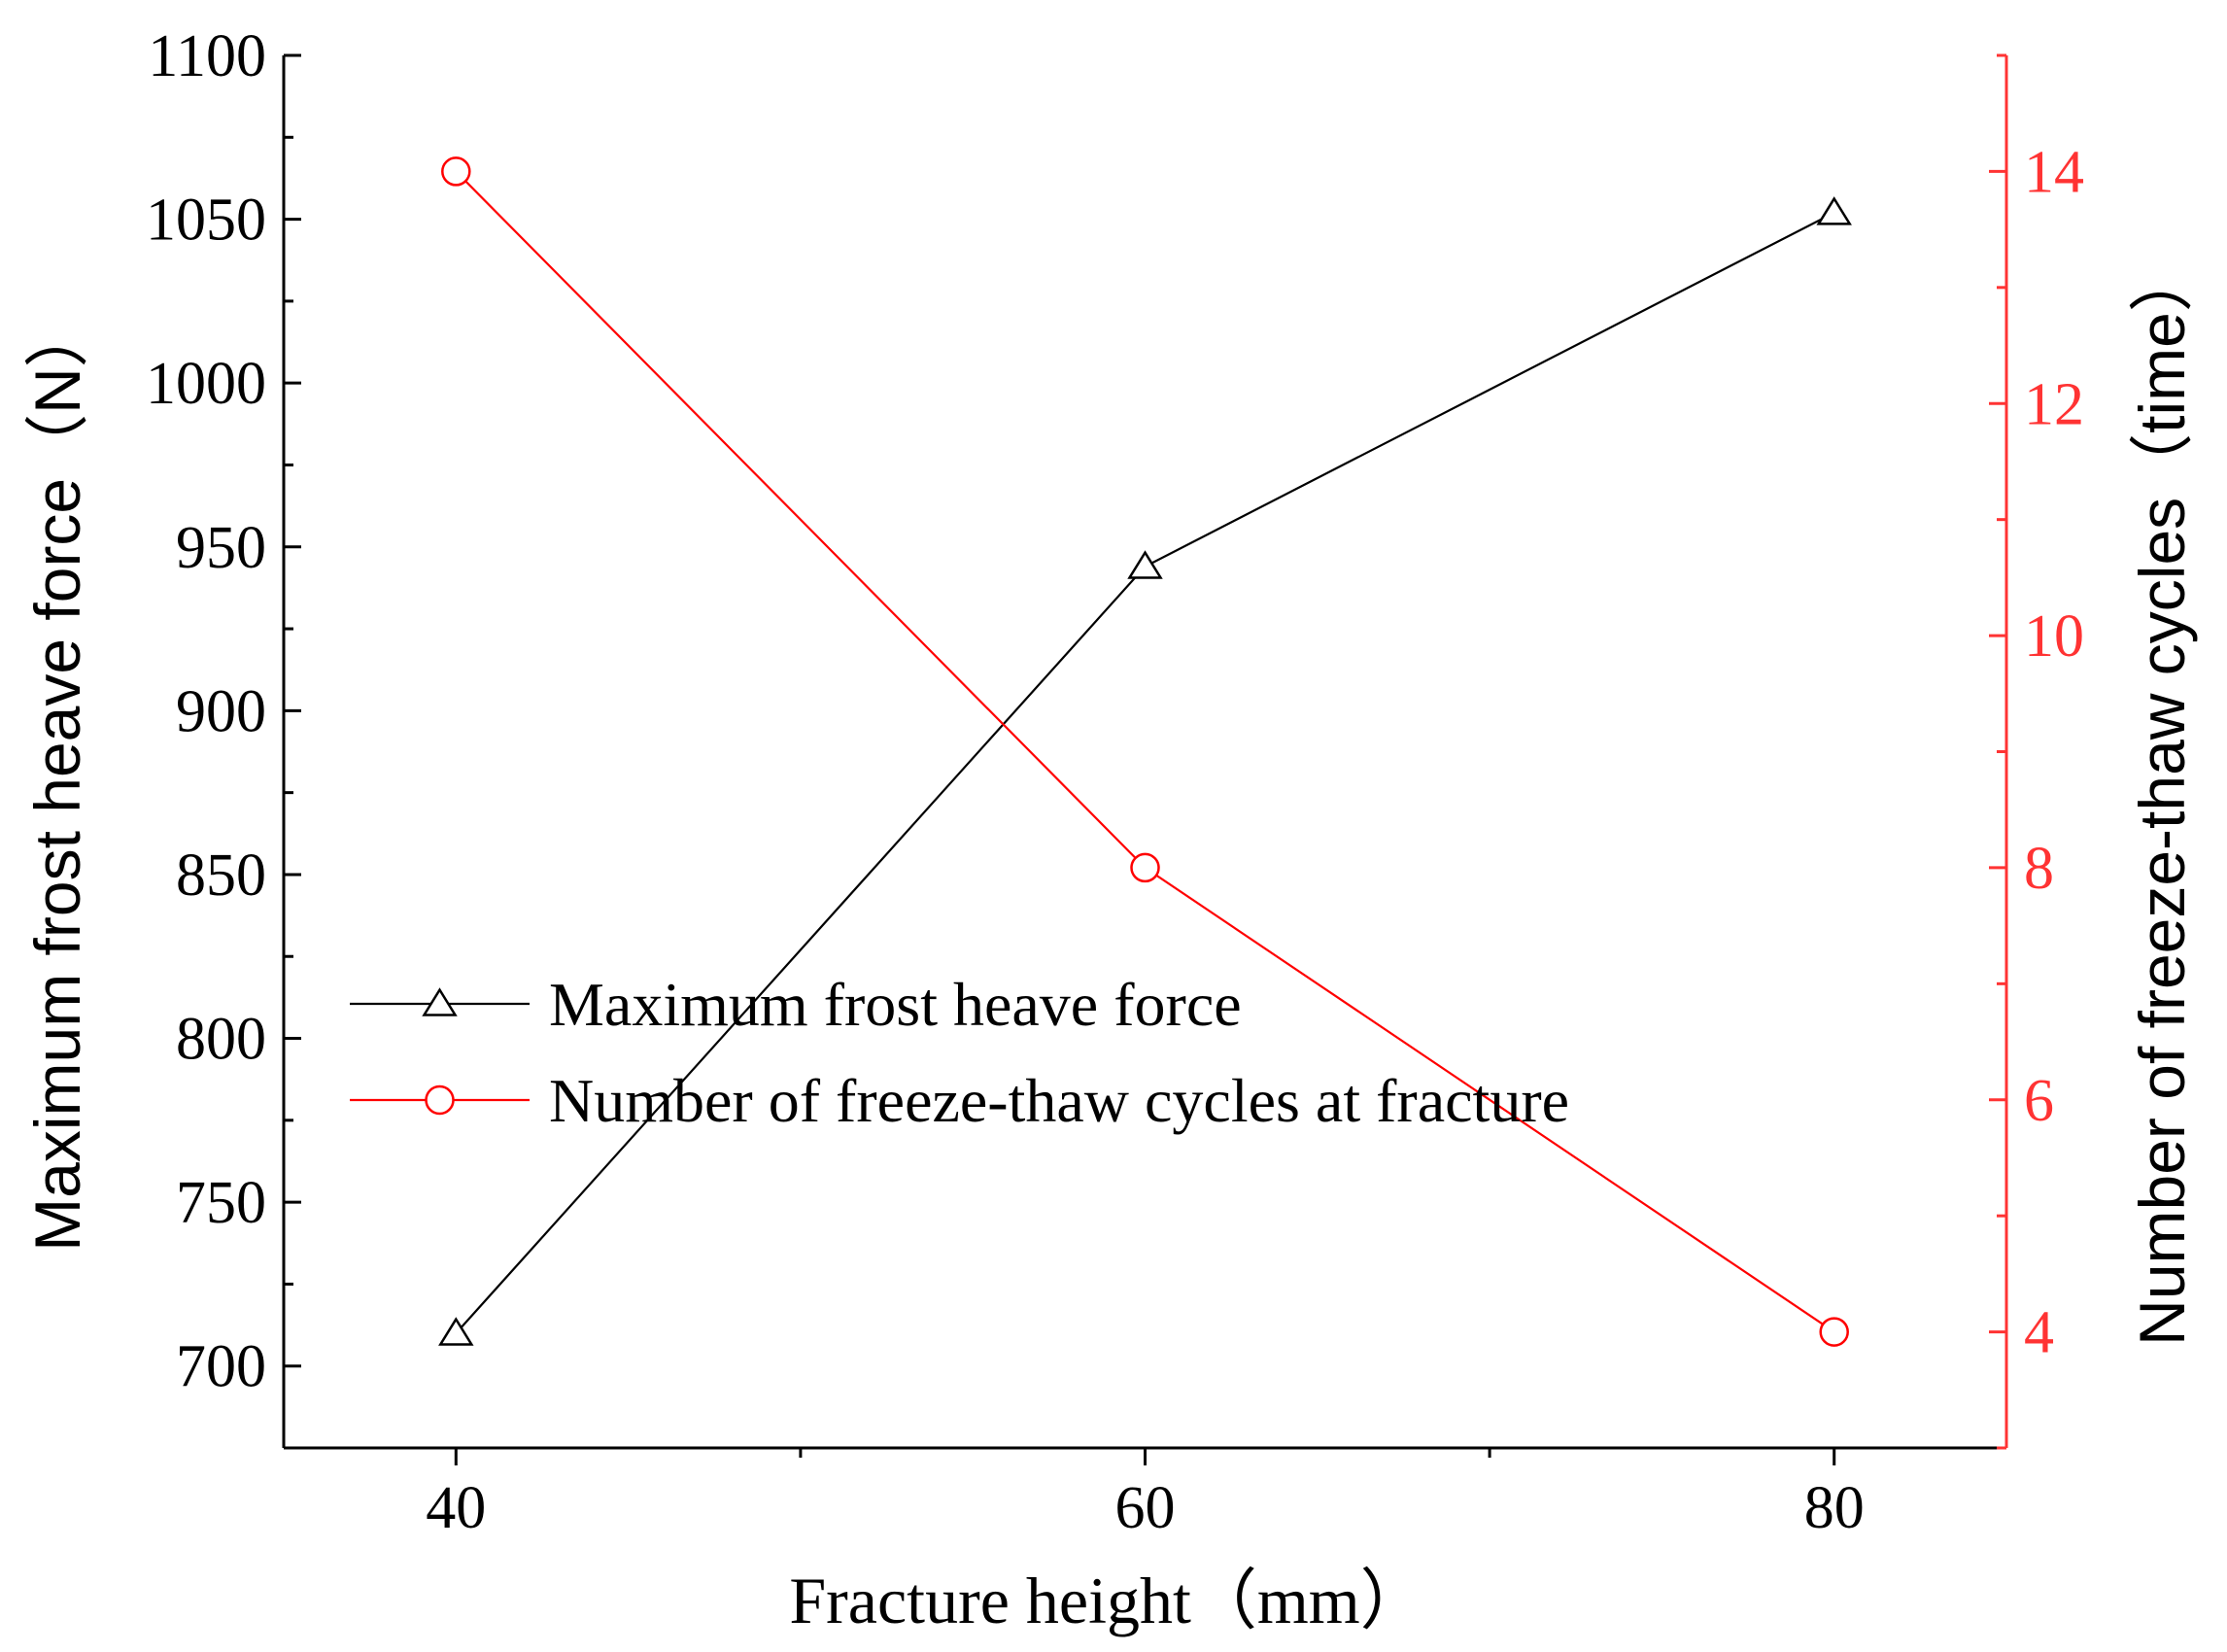  What do you see at coordinates (221, 876) in the screenshot?
I see `y-left-tick-label: 850` at bounding box center [221, 876].